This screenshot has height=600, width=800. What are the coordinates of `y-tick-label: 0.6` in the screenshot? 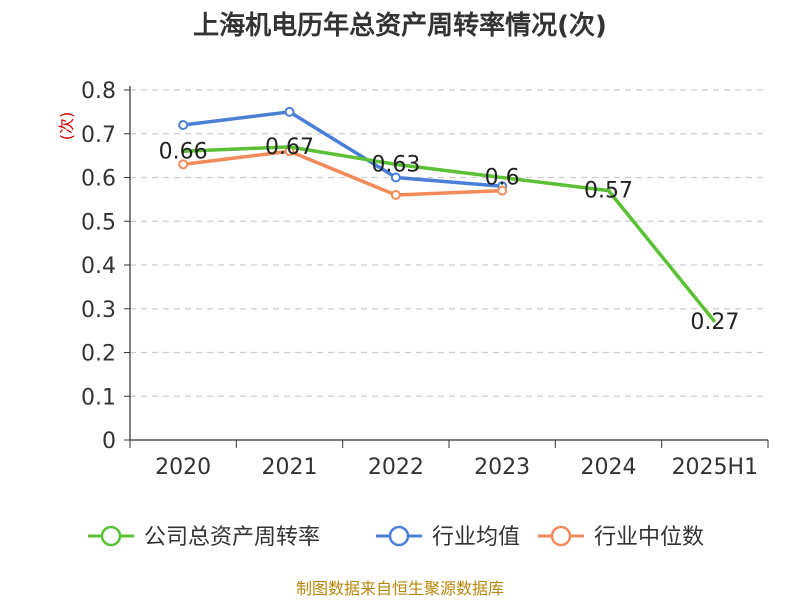 It's located at (98, 179).